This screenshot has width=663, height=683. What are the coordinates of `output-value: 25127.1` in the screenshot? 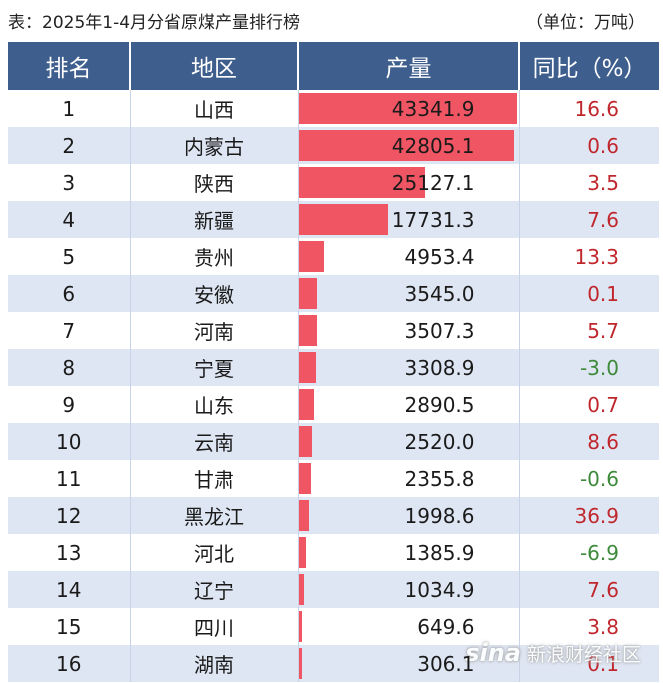 It's located at (433, 182).